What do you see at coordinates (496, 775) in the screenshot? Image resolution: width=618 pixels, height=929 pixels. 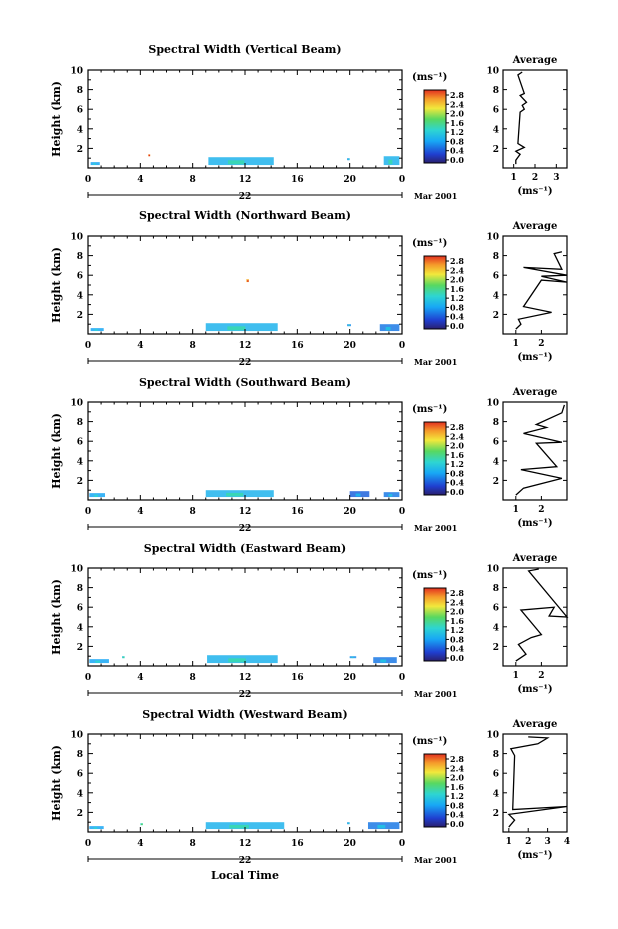 I see `average-y-tick-label: 6` at bounding box center [496, 775].